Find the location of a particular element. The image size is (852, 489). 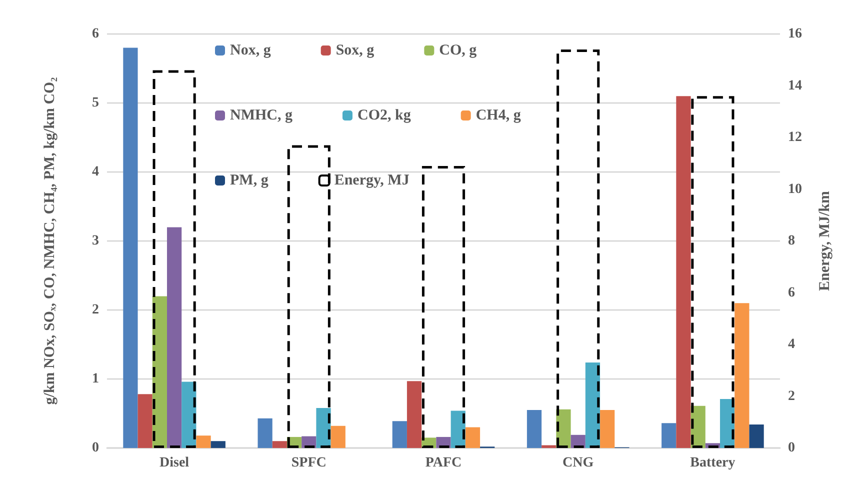

legend-label: NMHC, g is located at coordinates (261, 116).